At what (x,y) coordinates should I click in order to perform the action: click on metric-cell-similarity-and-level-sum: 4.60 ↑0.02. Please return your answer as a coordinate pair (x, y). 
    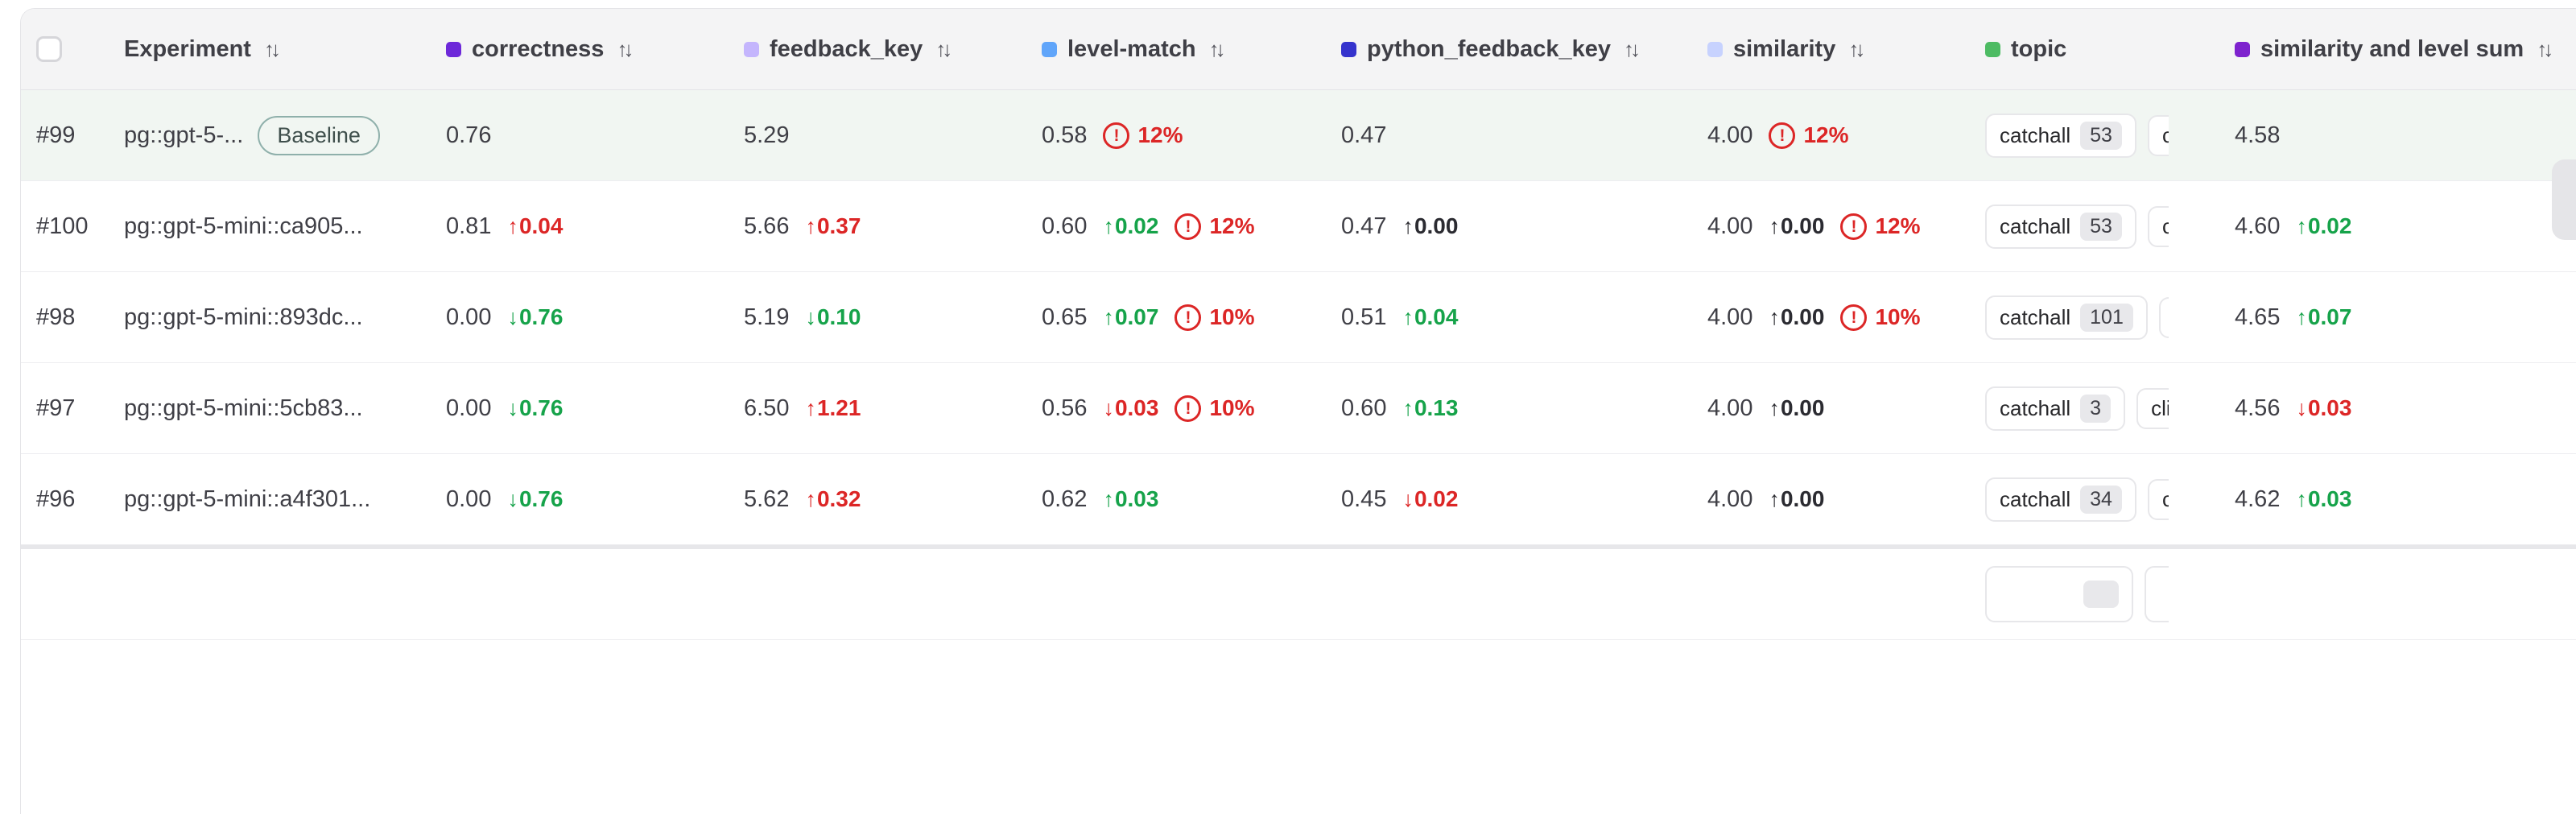
    Looking at the image, I should click on (2372, 227).